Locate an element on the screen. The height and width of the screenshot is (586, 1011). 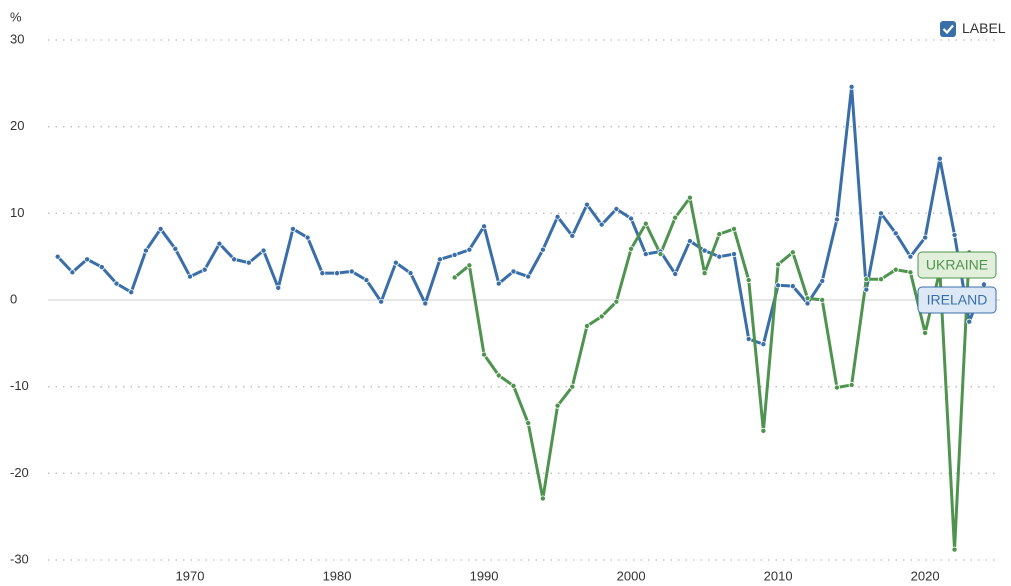
y-tick-label: 20 is located at coordinates (17, 125).